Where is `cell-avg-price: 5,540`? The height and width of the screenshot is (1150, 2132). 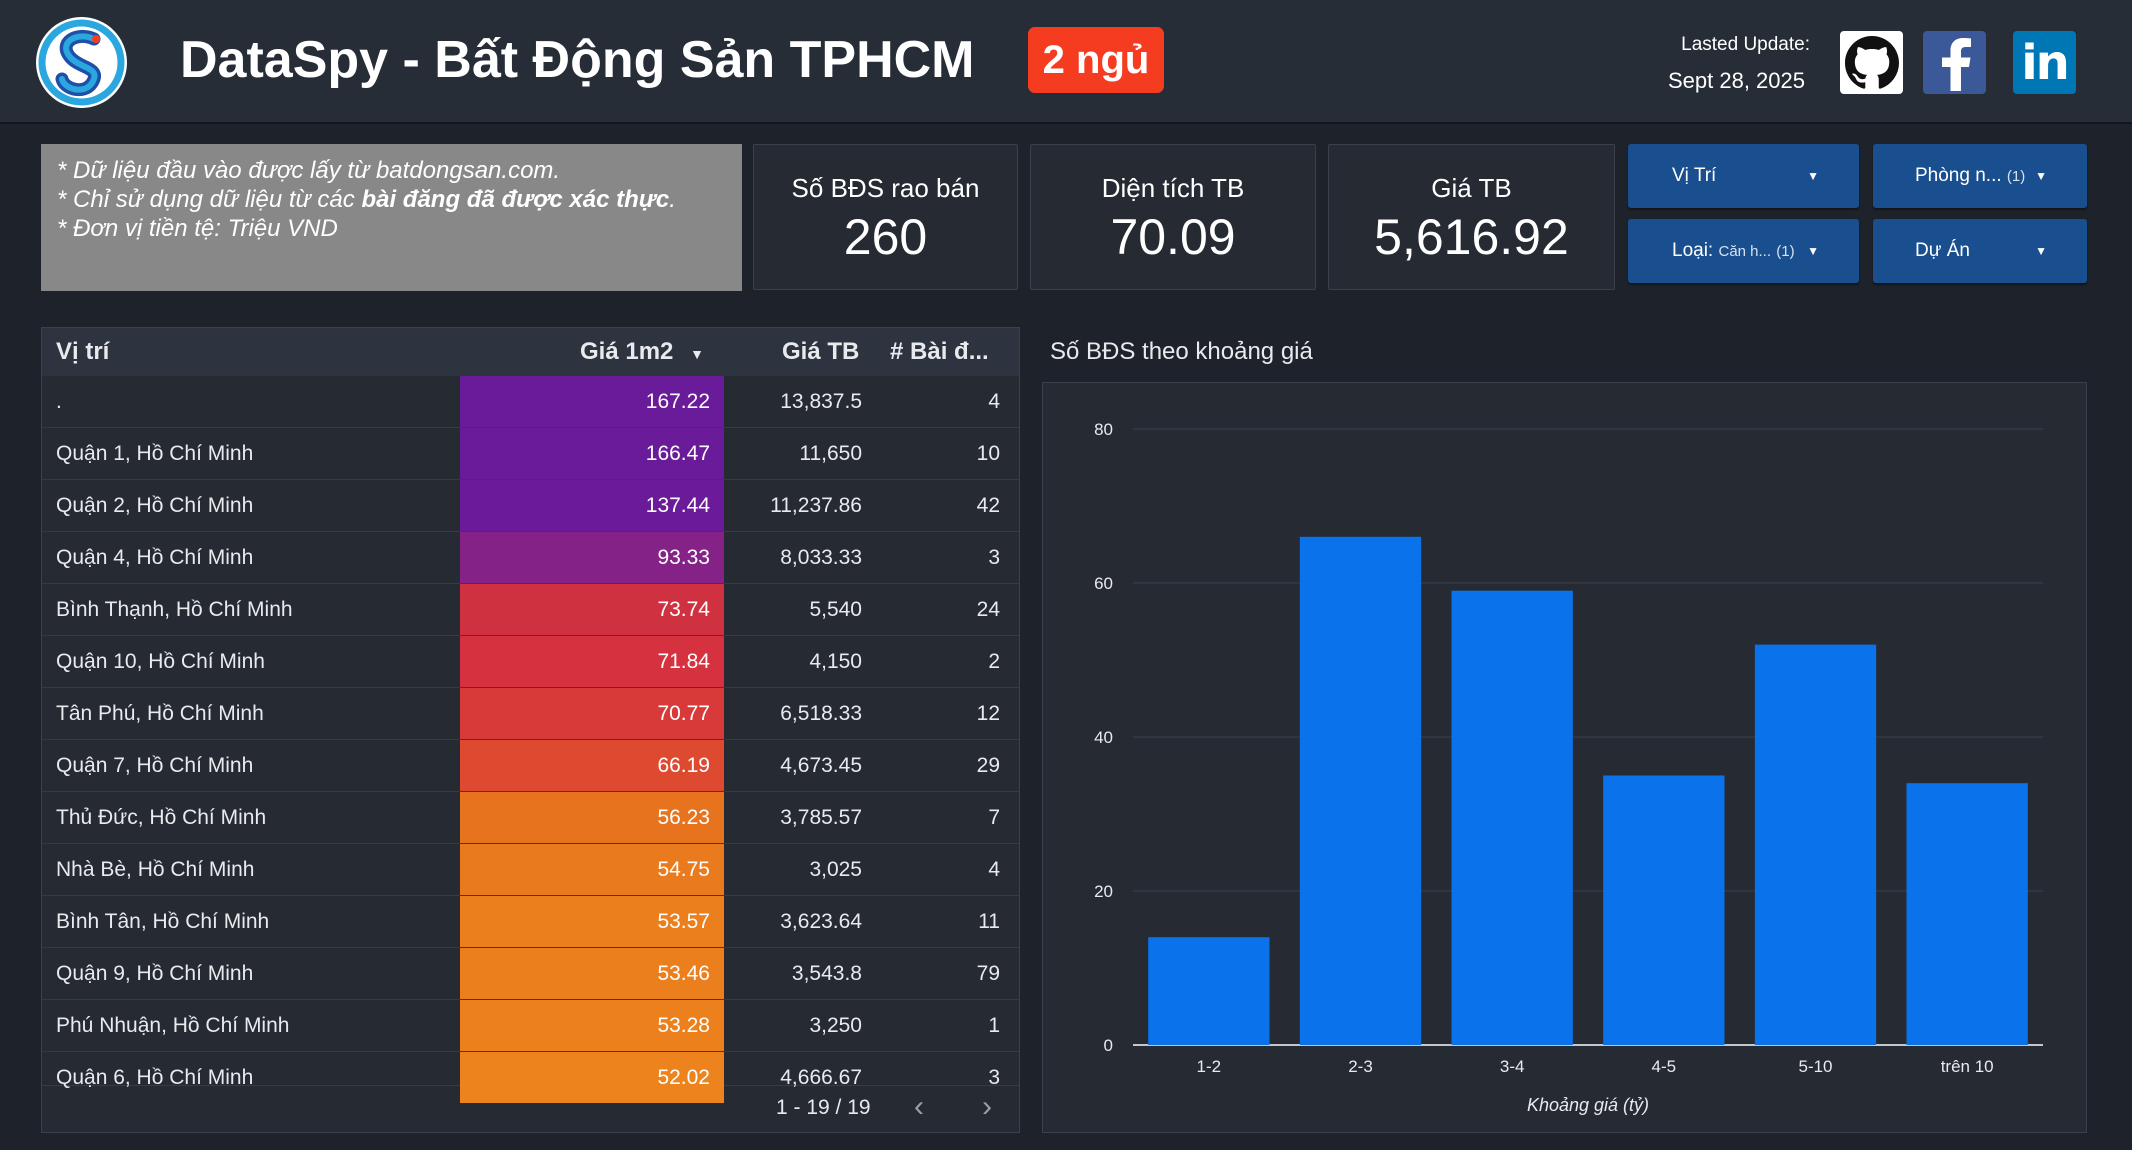
cell-avg-price: 5,540 is located at coordinates (835, 609).